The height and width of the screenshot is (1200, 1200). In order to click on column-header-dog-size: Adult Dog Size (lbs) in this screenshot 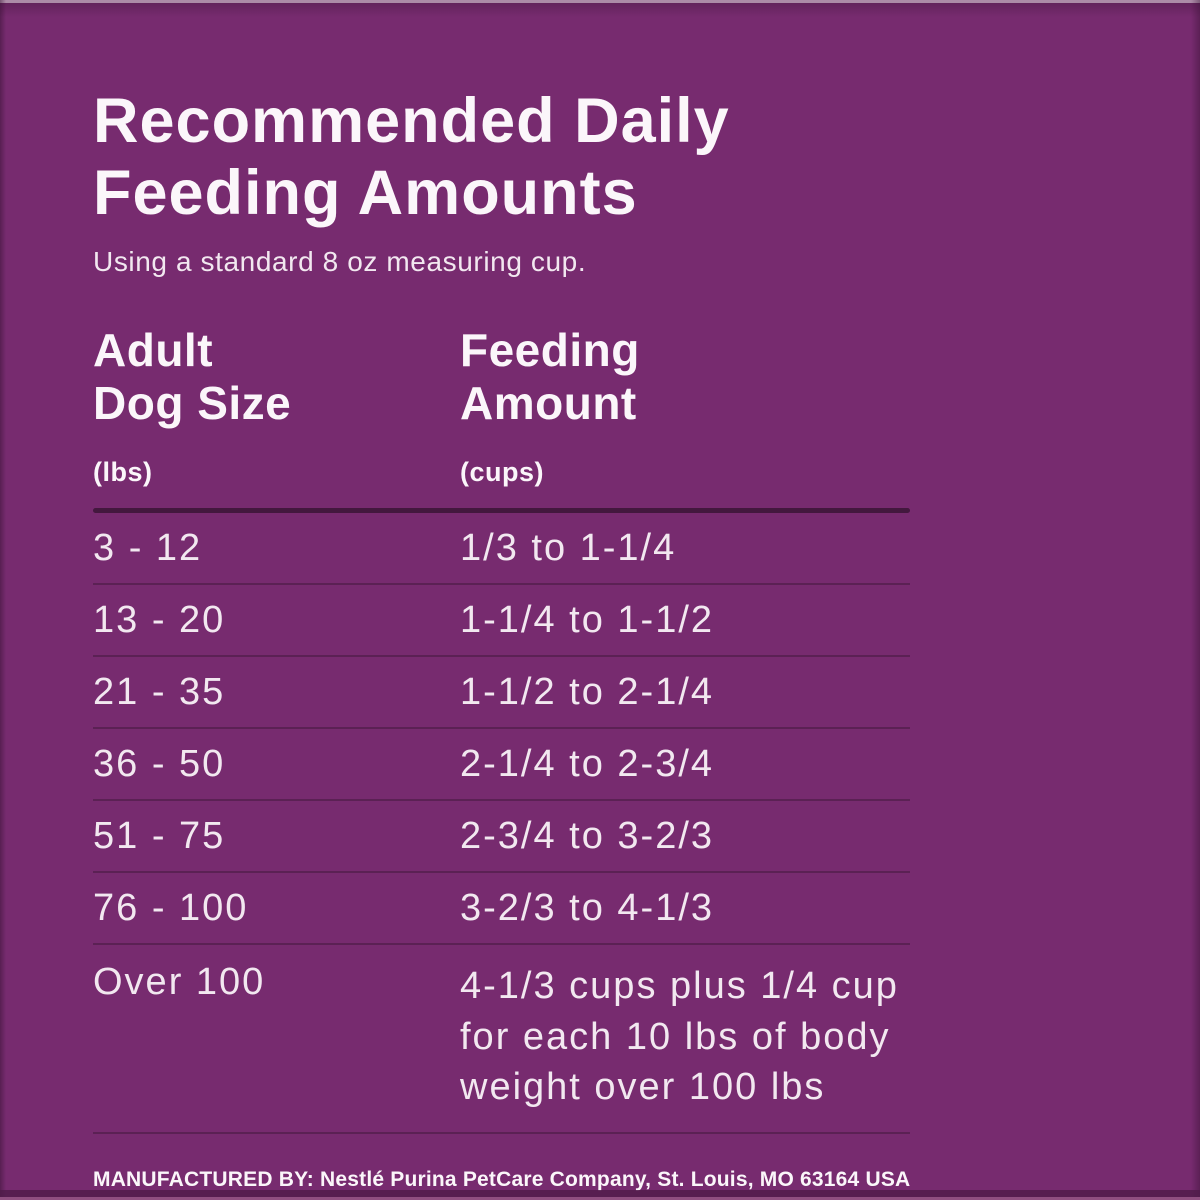, I will do `click(276, 406)`.